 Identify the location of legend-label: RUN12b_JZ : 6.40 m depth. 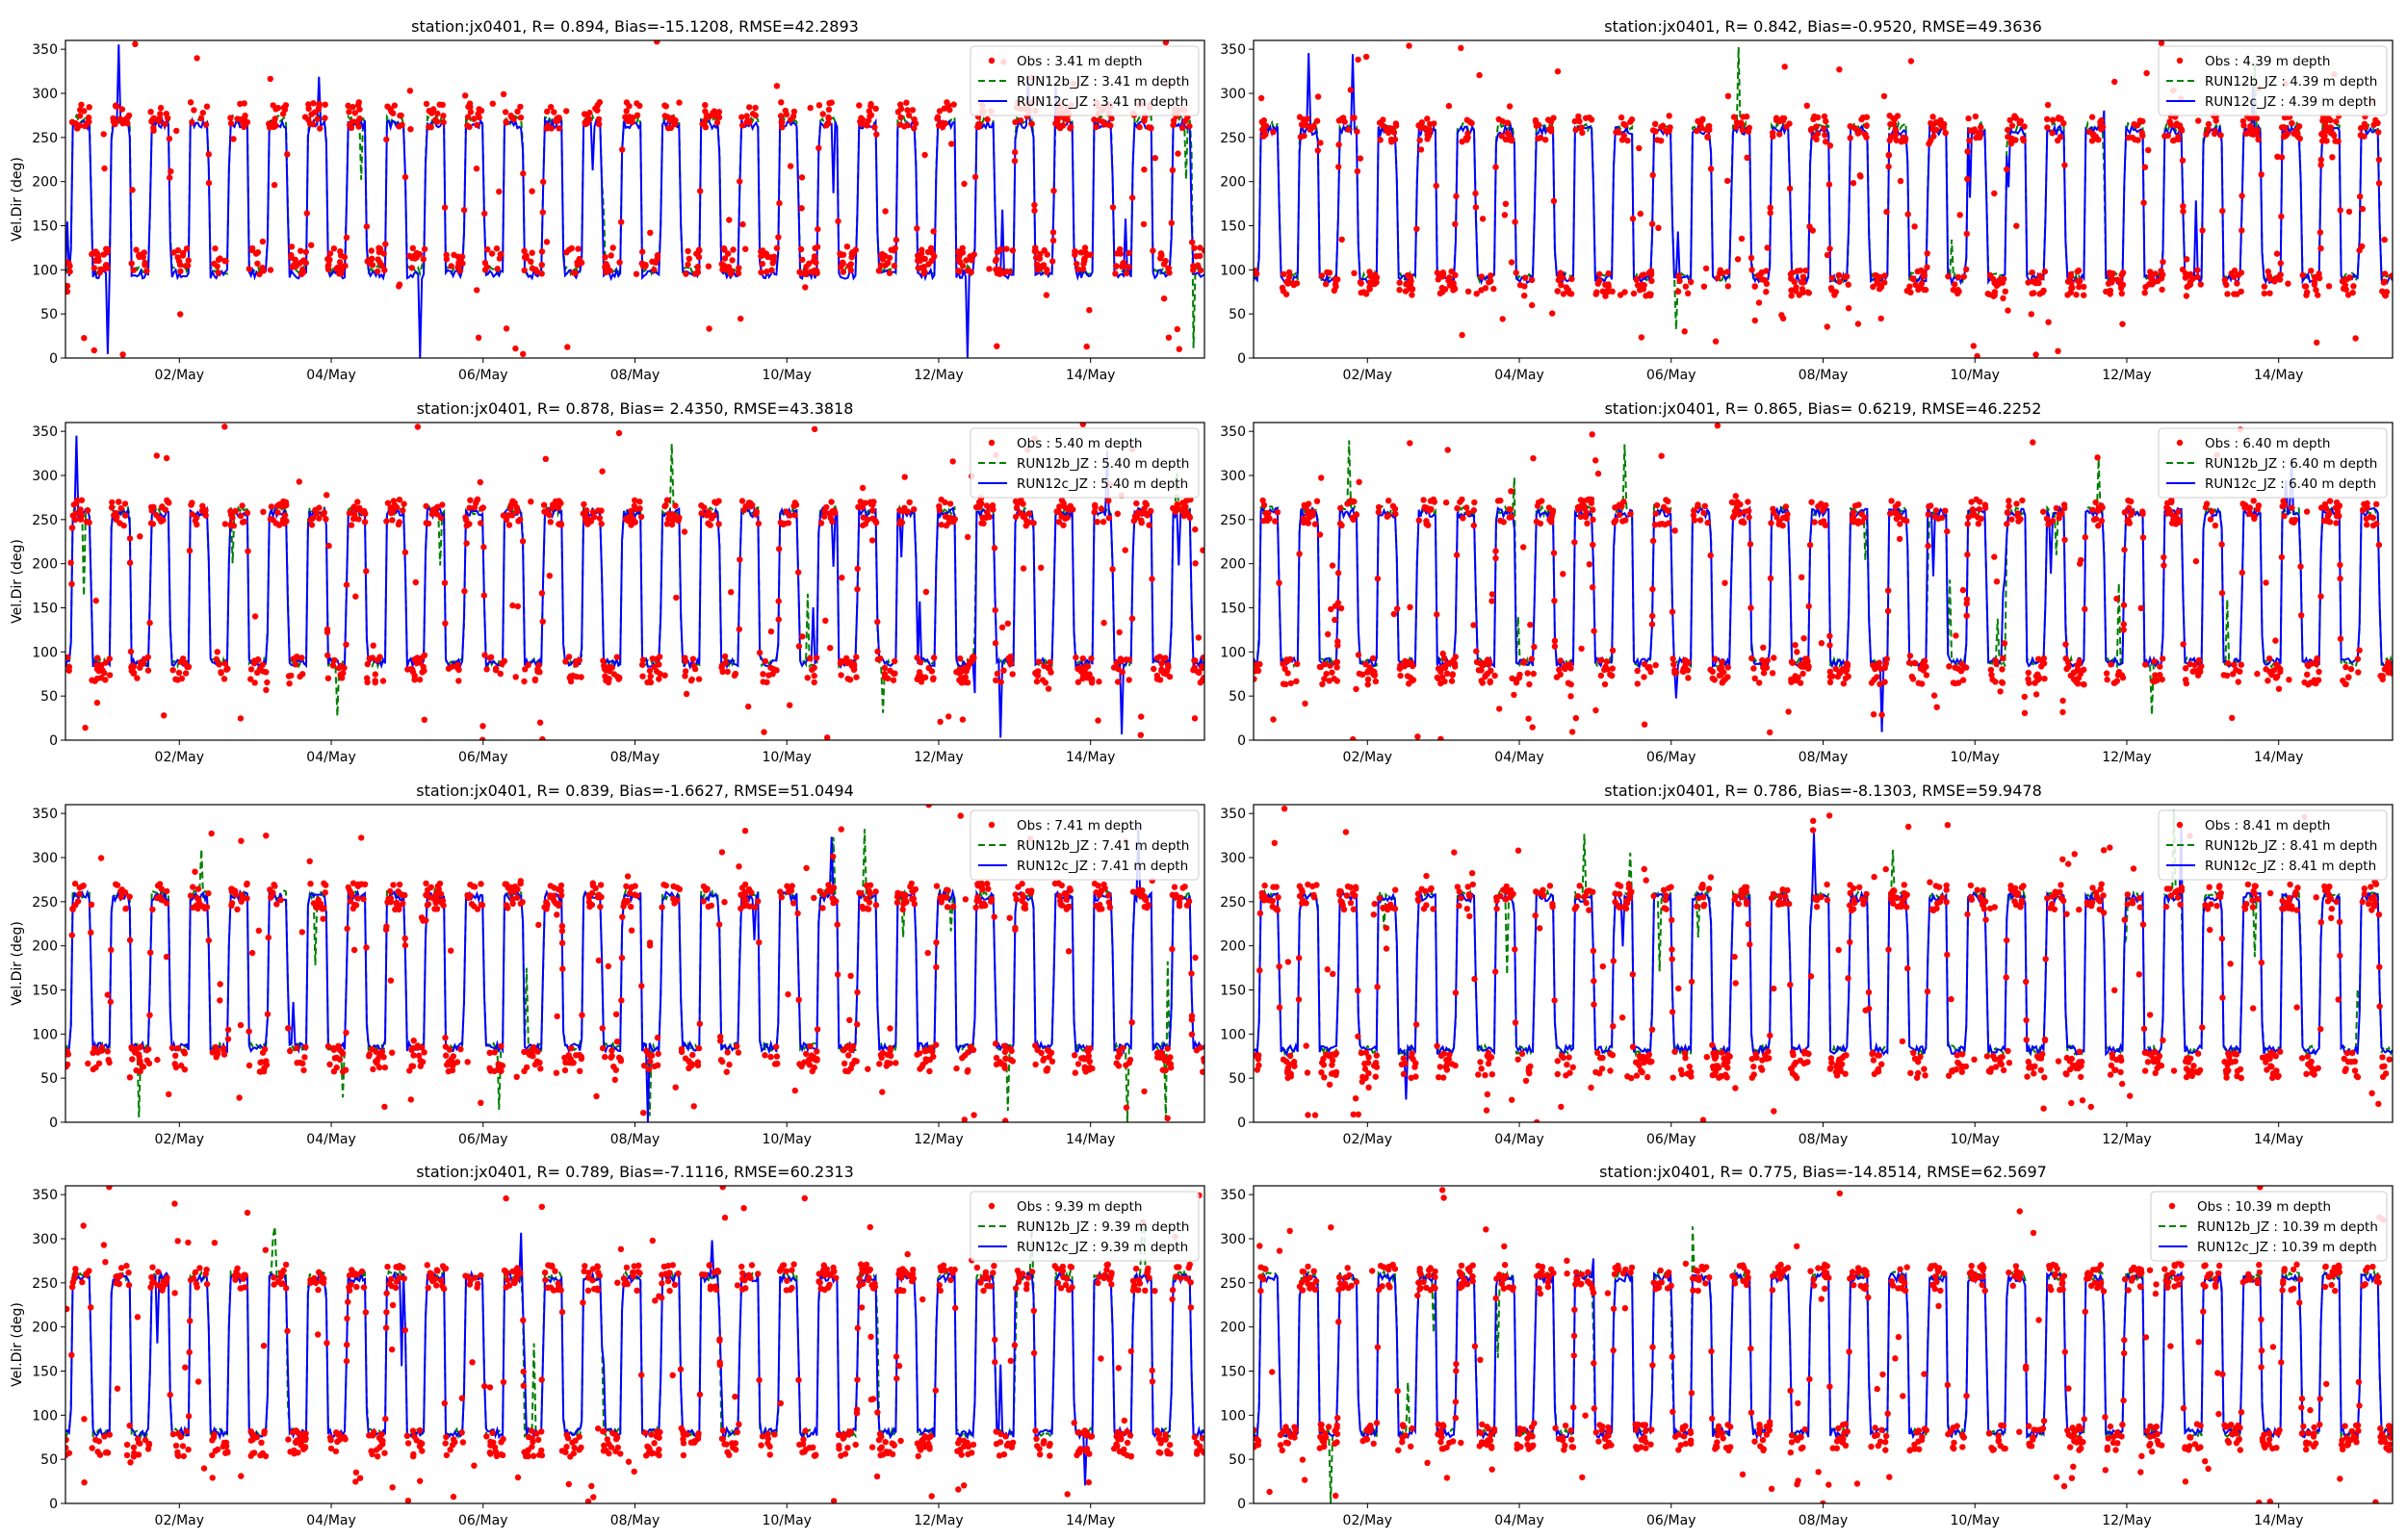
(2291, 464).